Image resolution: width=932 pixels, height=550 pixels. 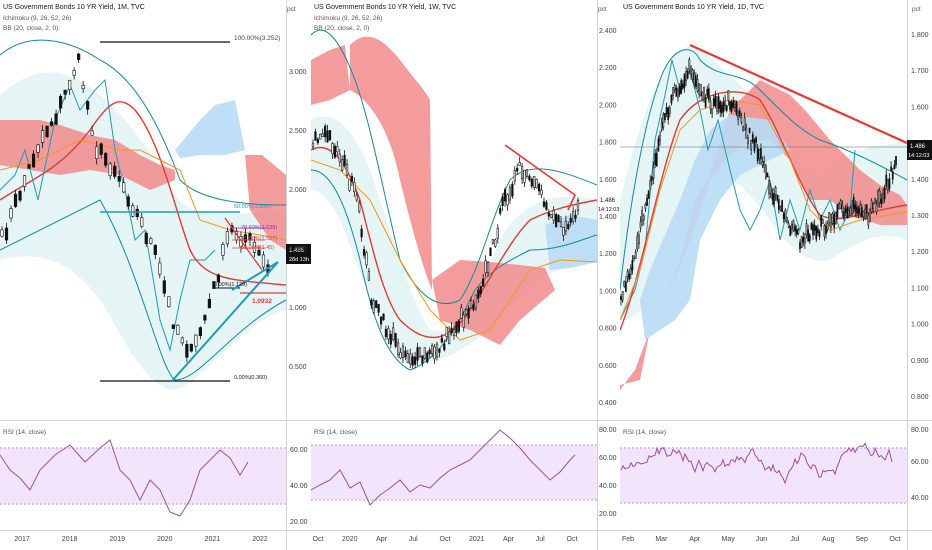 I want to click on bb-lower, so click(x=143, y=290).